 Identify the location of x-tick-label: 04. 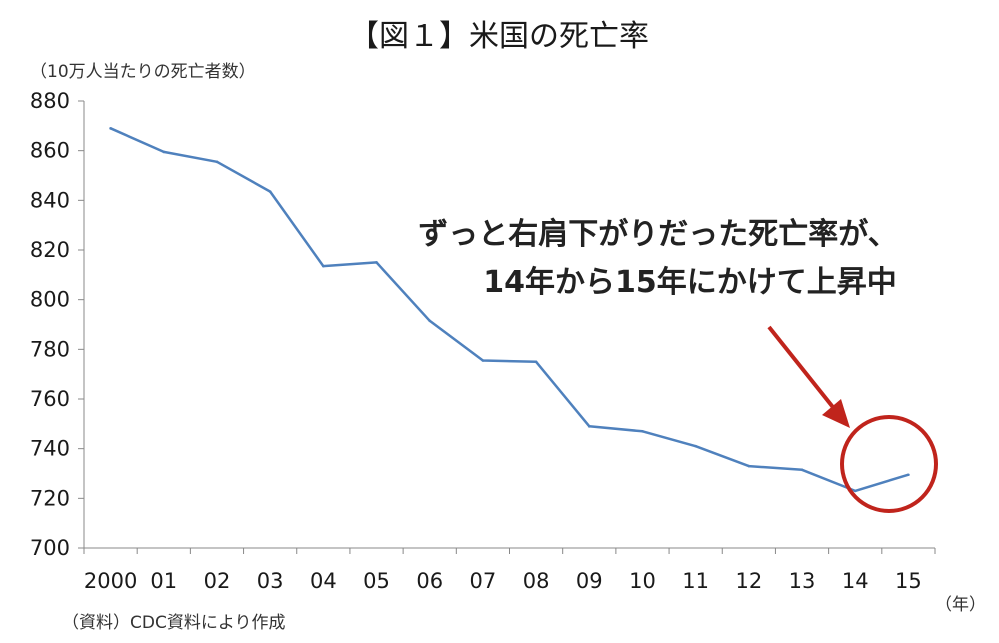
(323, 581).